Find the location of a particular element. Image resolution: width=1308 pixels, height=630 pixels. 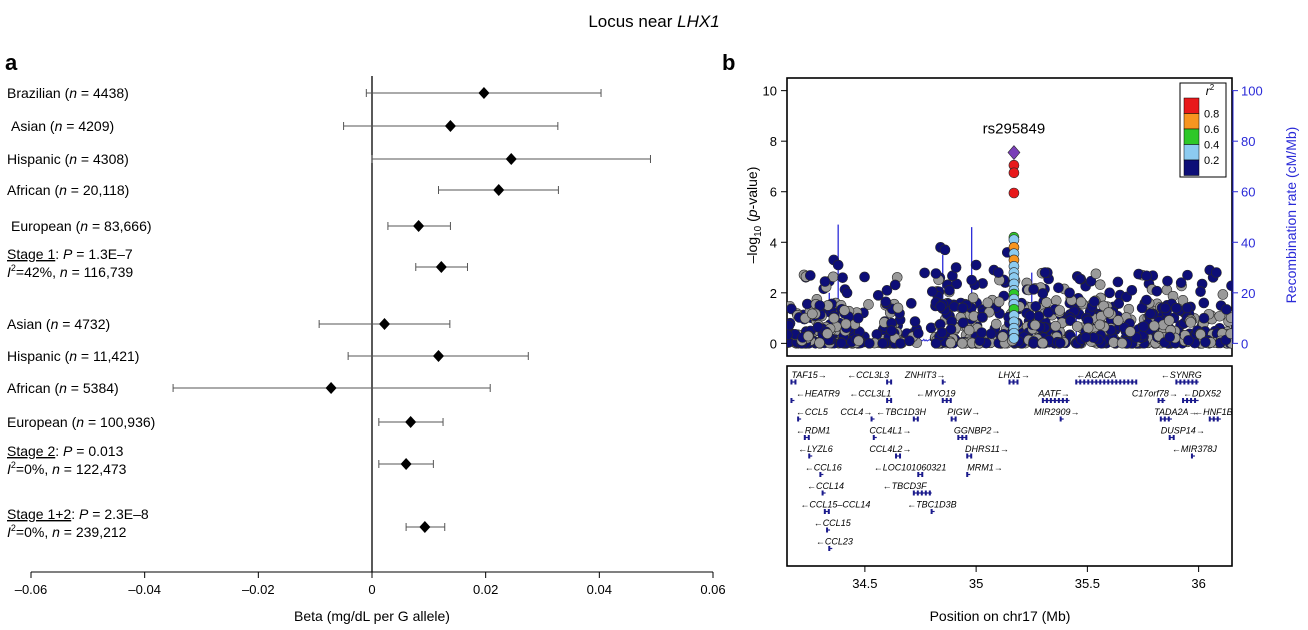

forest-summary-pval: = 0.013 is located at coordinates (97, 451).